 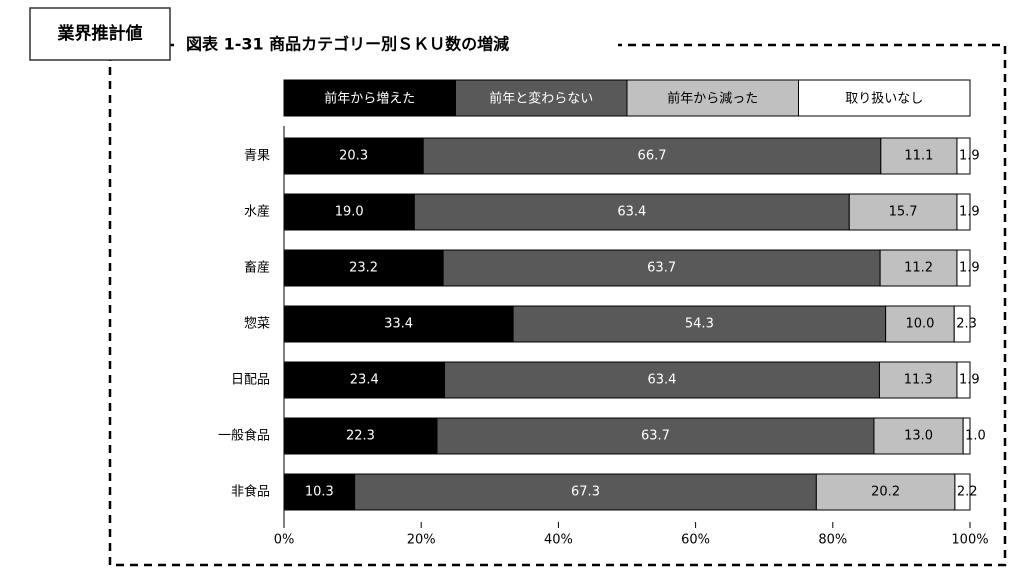 I want to click on legend-label: 取り扱いなし, so click(x=884, y=99).